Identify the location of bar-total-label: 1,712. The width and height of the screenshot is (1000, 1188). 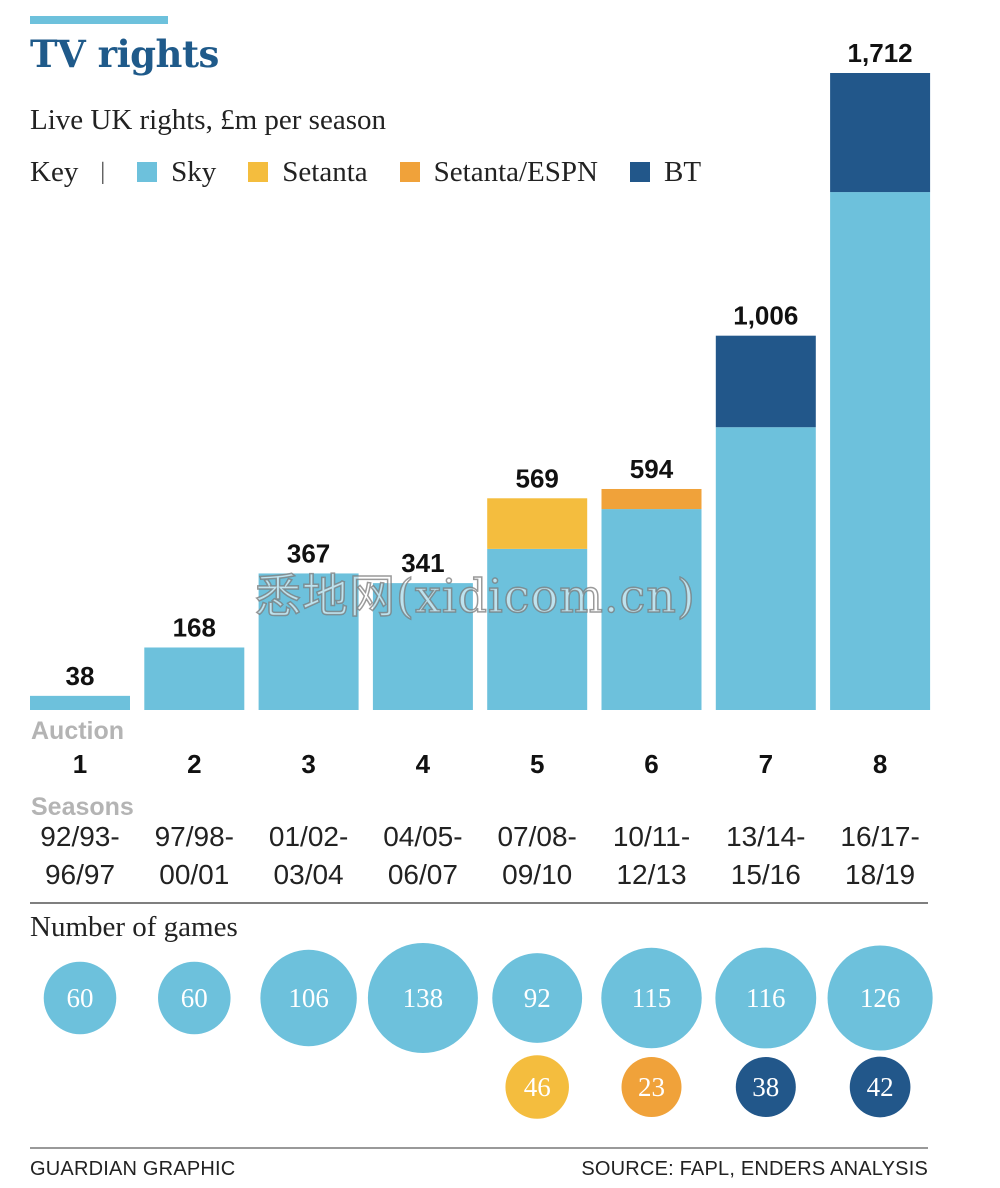
(880, 53).